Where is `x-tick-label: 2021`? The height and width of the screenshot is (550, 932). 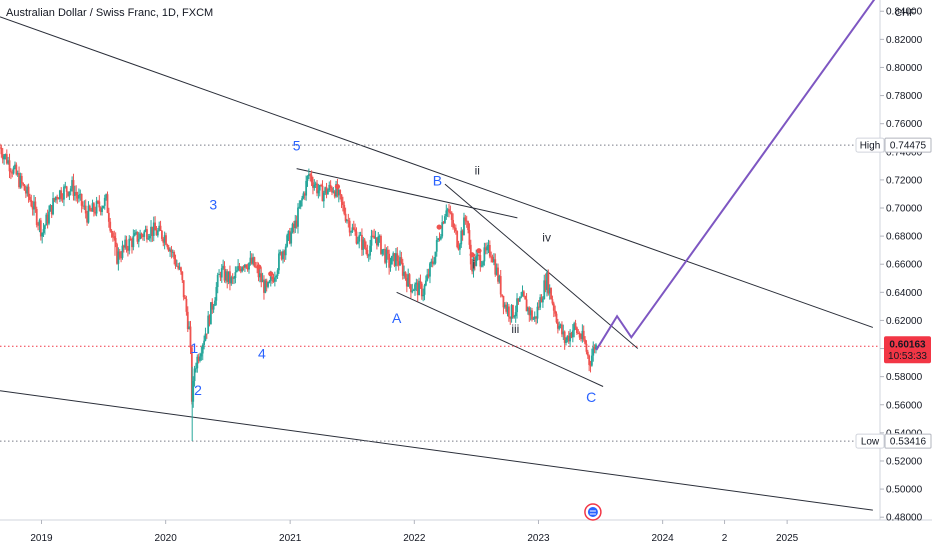
x-tick-label: 2021 is located at coordinates (290, 538).